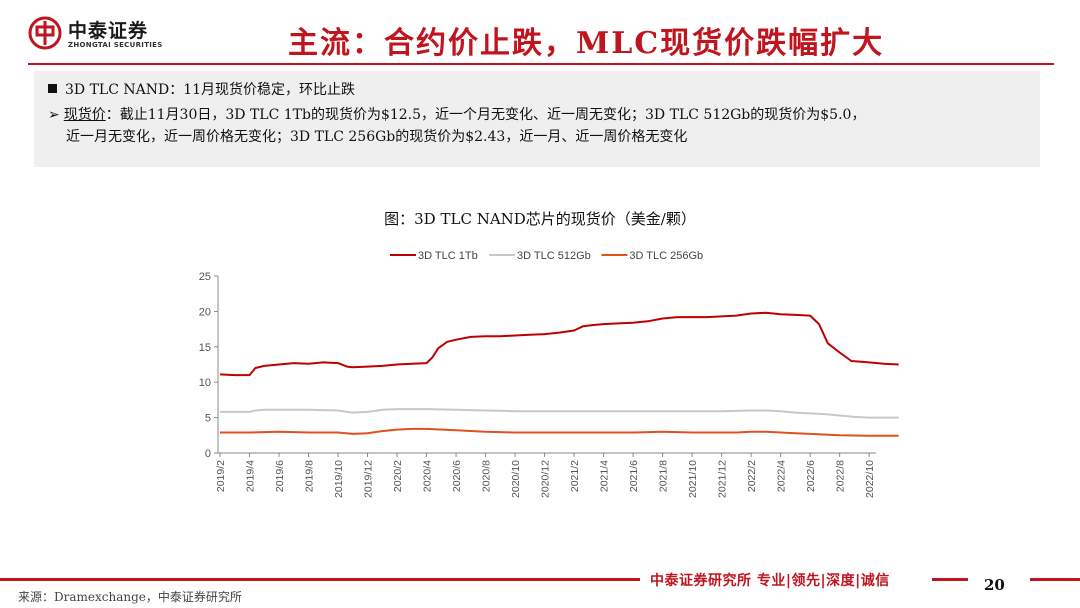 The width and height of the screenshot is (1080, 608). What do you see at coordinates (457, 476) in the screenshot?
I see `x-tick-label: 2020/6` at bounding box center [457, 476].